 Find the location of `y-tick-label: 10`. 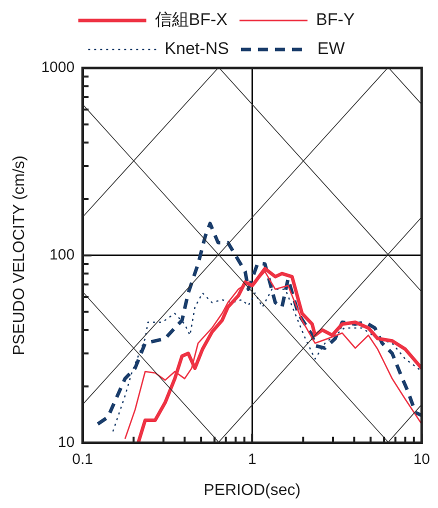

y-tick-label: 10 is located at coordinates (66, 442).